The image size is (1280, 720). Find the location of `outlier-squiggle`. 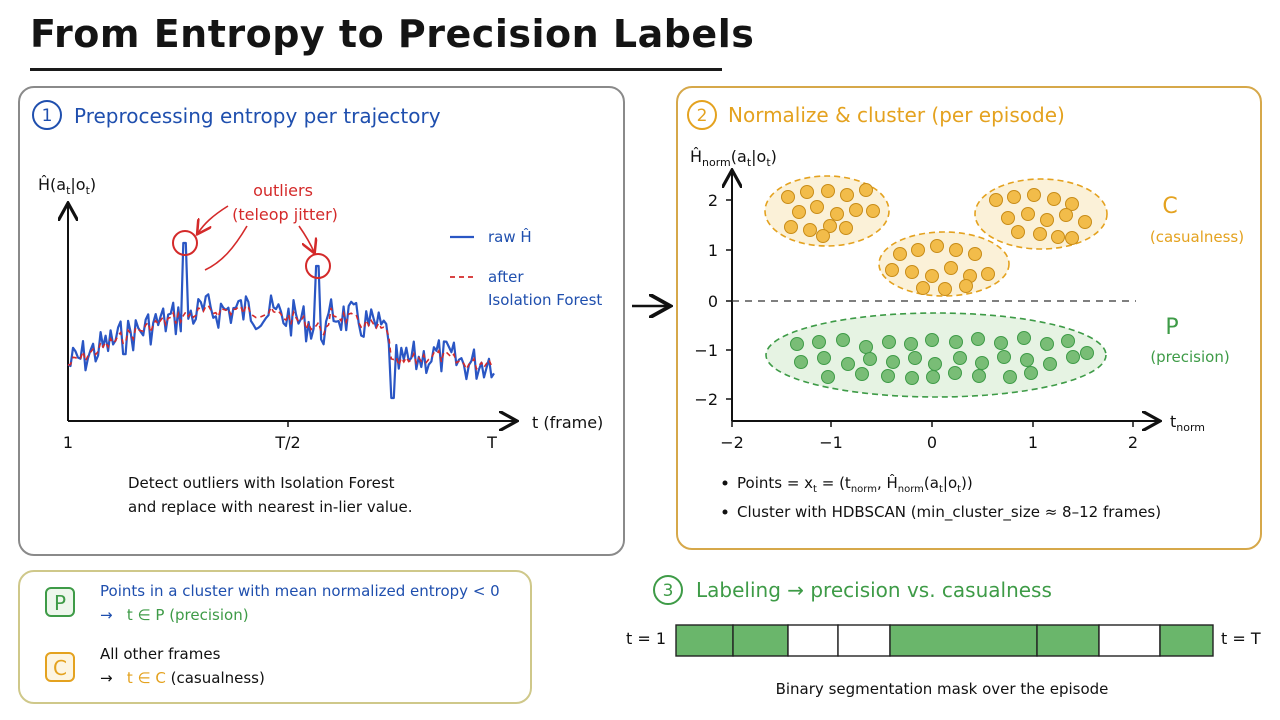

outlier-squiggle is located at coordinates (226, 248).